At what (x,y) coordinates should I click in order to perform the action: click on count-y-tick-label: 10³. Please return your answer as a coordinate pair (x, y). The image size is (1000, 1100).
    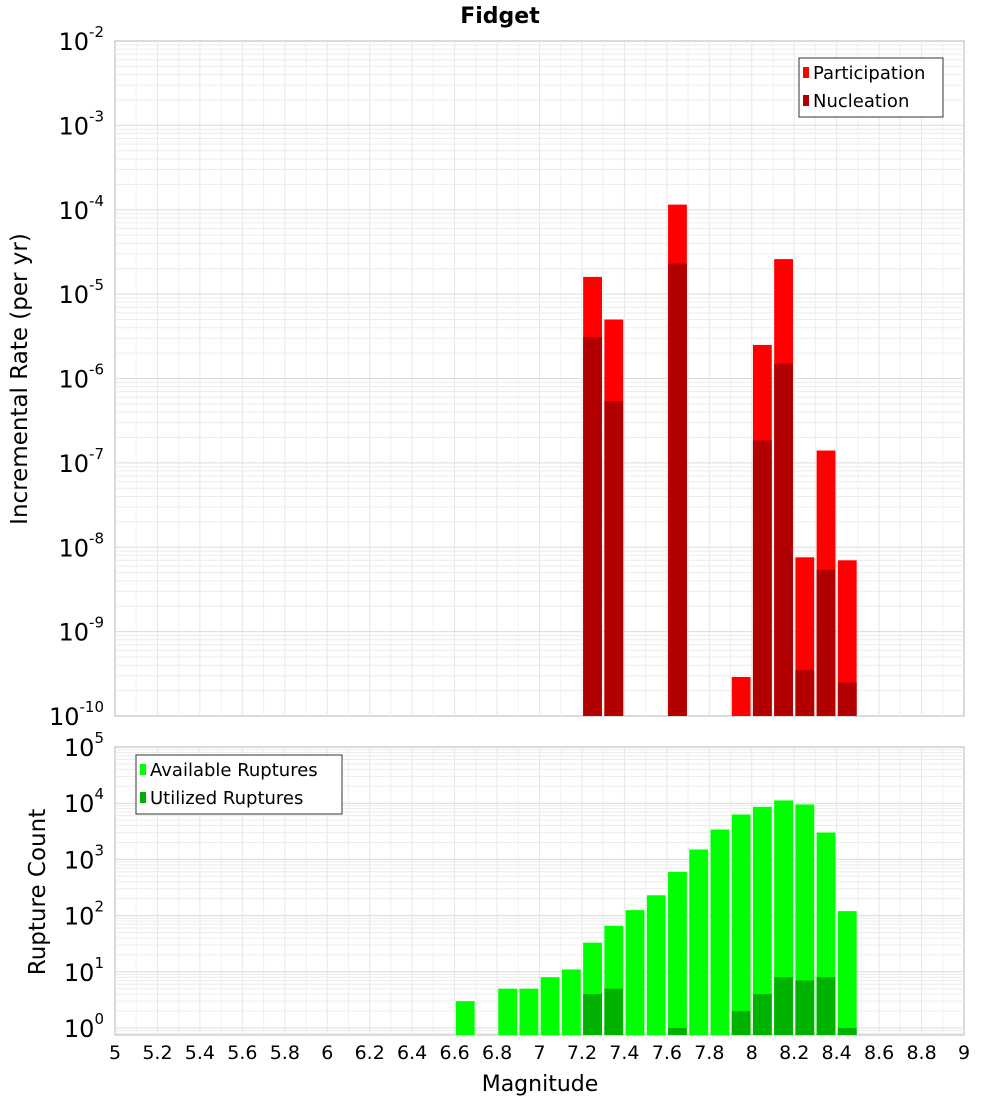
    Looking at the image, I should click on (84, 857).